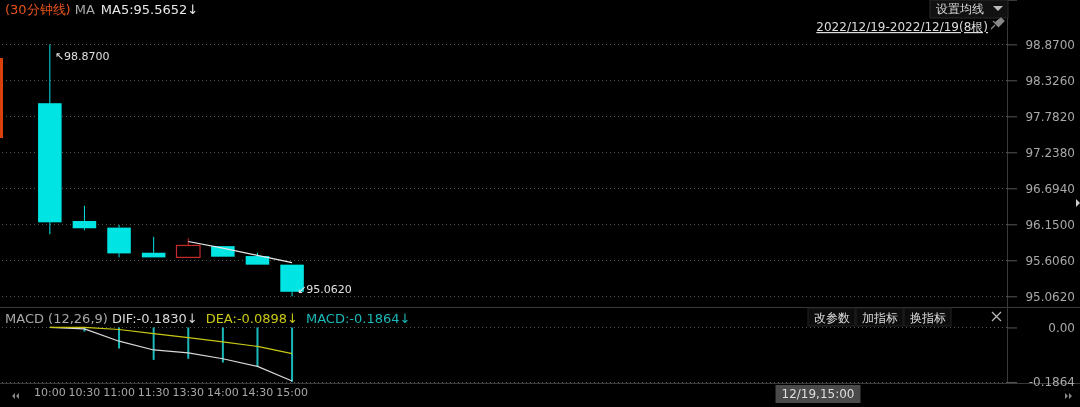  I want to click on x-tick-label: 11:00, so click(119, 392).